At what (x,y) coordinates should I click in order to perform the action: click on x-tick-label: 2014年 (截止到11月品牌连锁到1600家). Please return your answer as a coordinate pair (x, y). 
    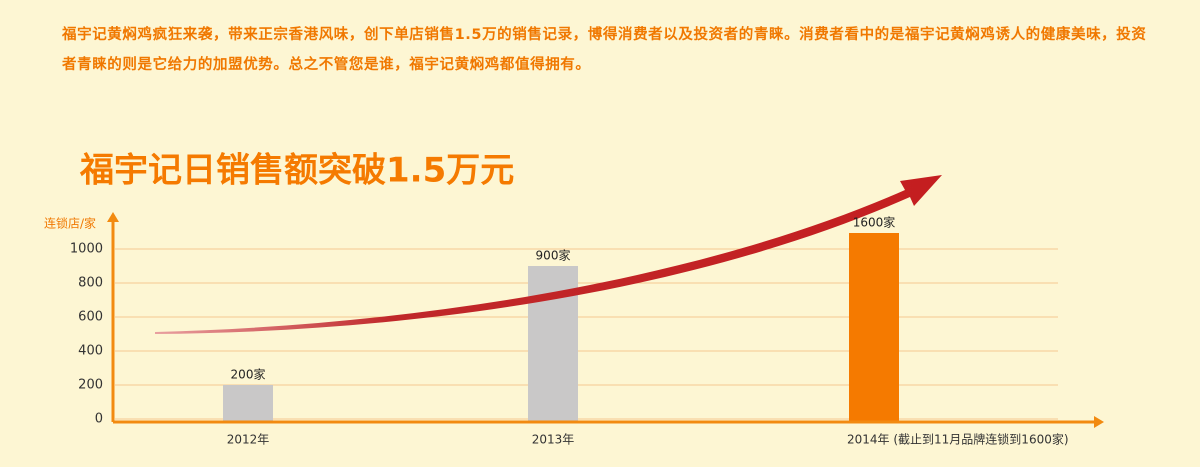
    Looking at the image, I should click on (958, 439).